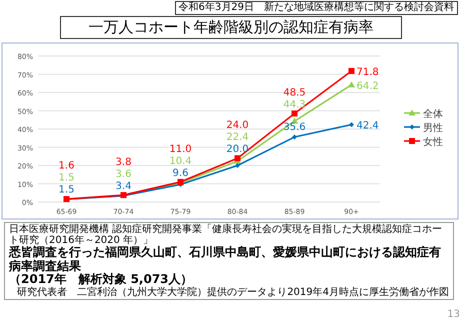 The width and height of the screenshot is (462, 320). What do you see at coordinates (237, 150) in the screenshot?
I see `data-label: 20.0` at bounding box center [237, 150].